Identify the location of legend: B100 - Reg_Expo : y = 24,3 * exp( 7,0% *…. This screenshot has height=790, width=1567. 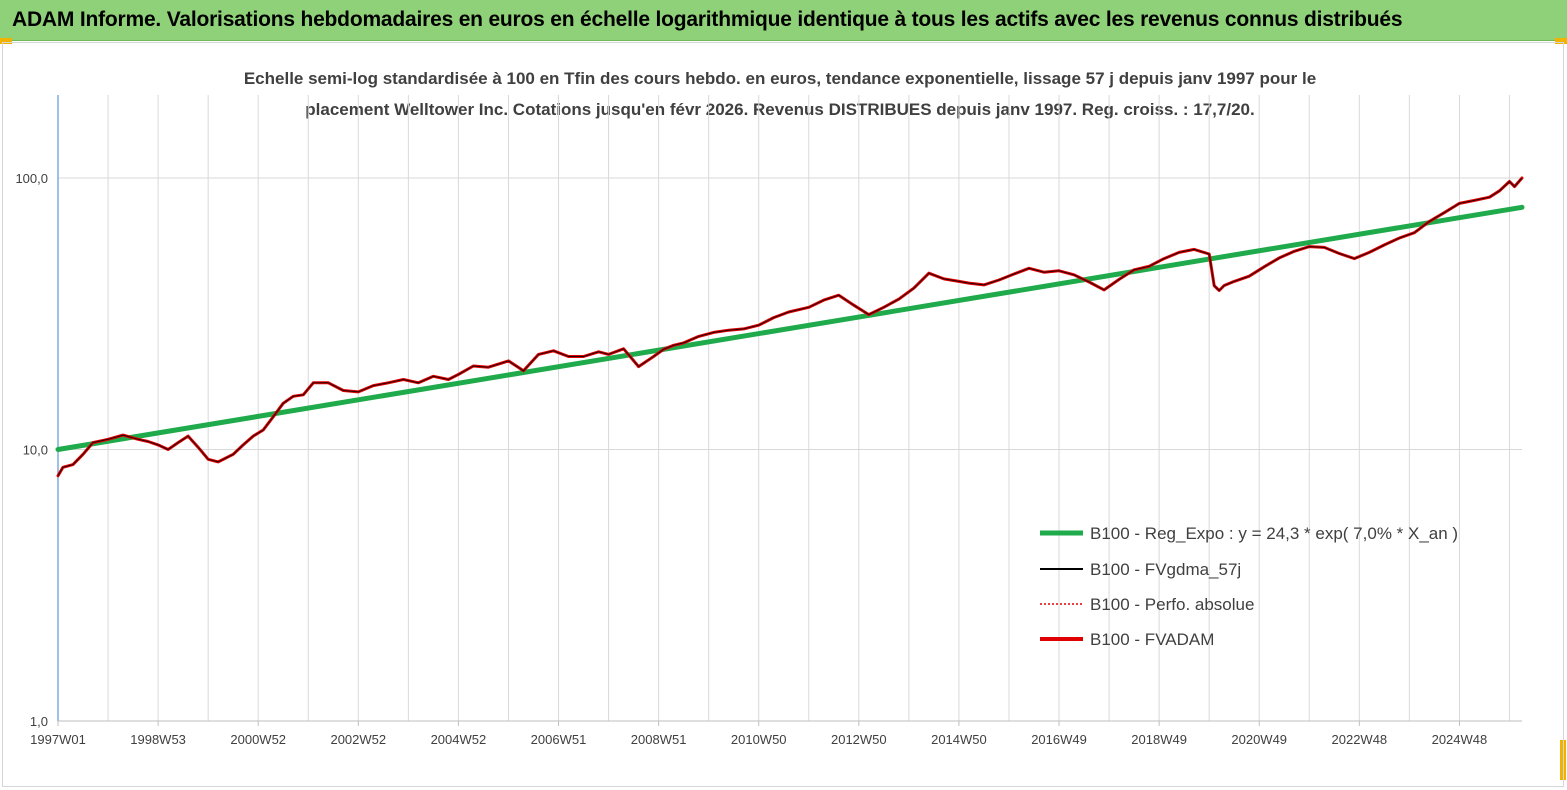
(1249, 586).